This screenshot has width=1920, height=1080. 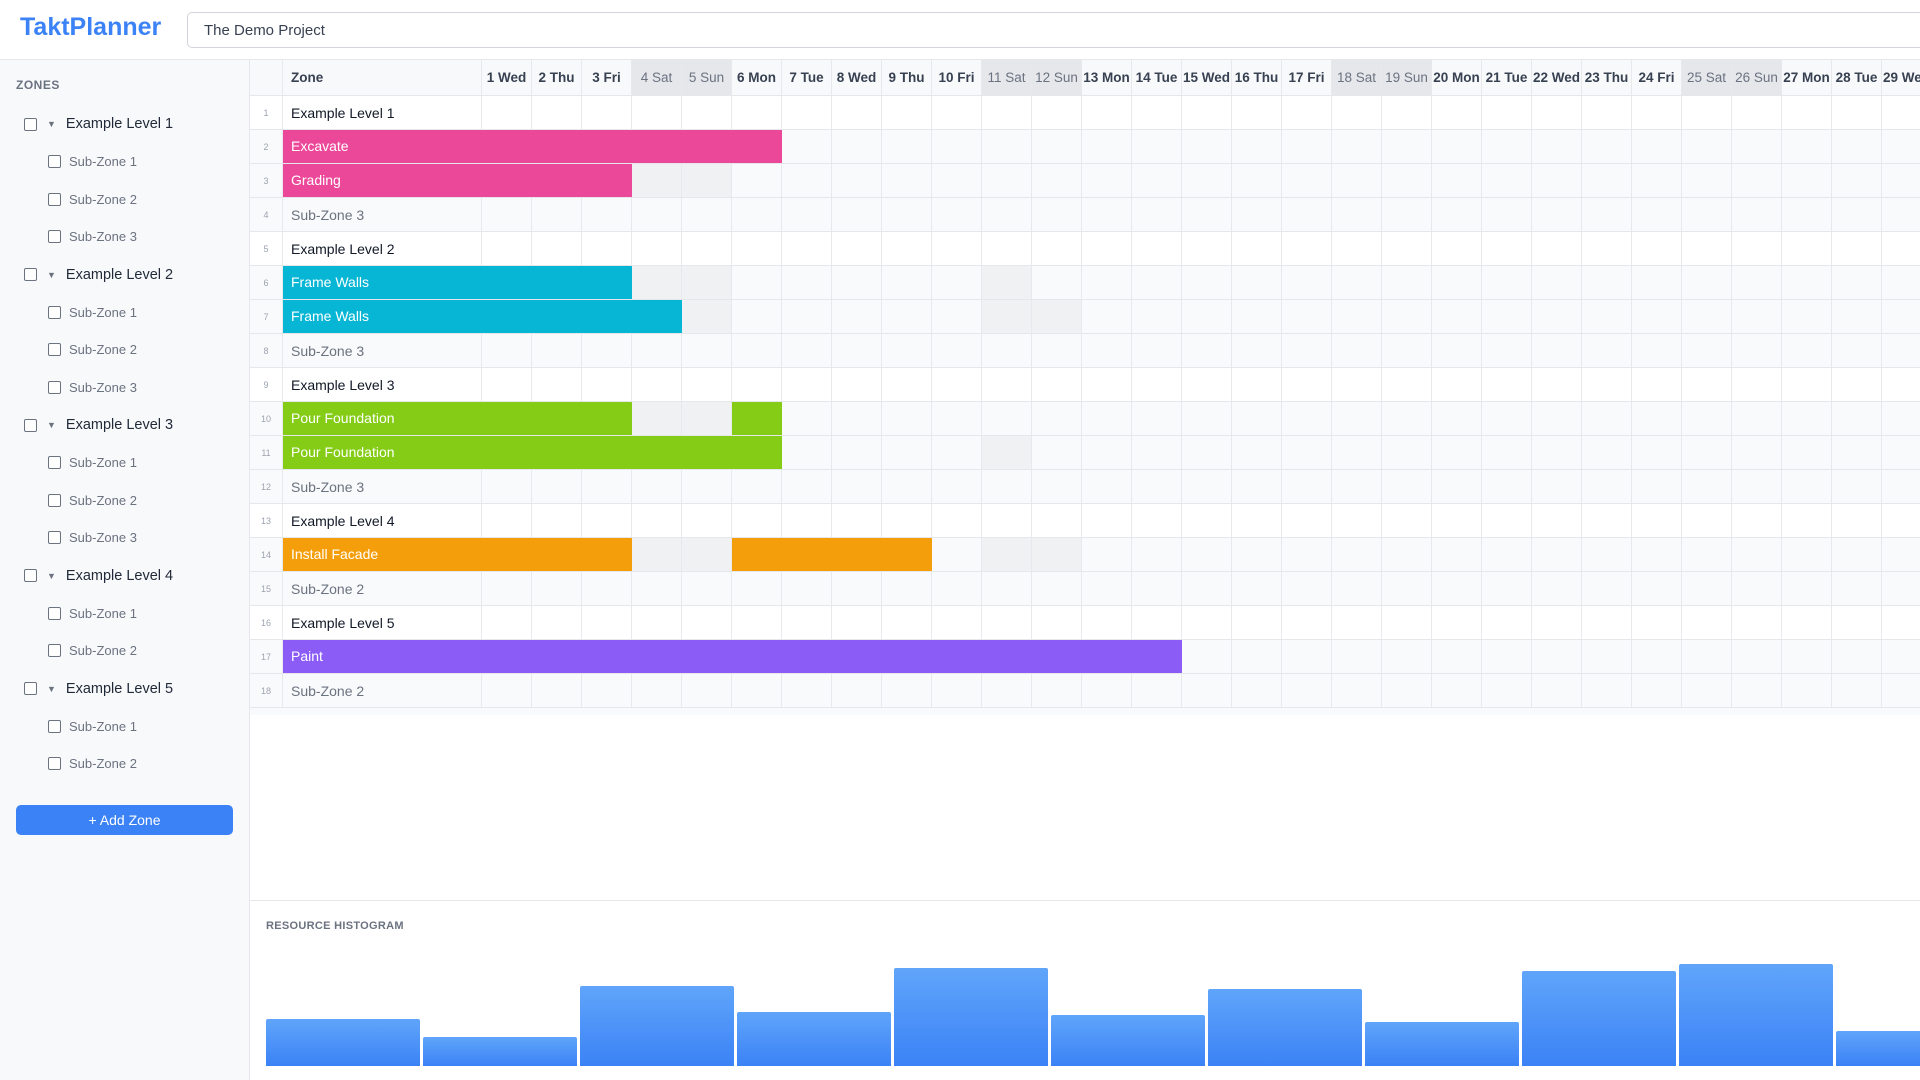 I want to click on collapse-triangle-icon: ▼, so click(x=51, y=124).